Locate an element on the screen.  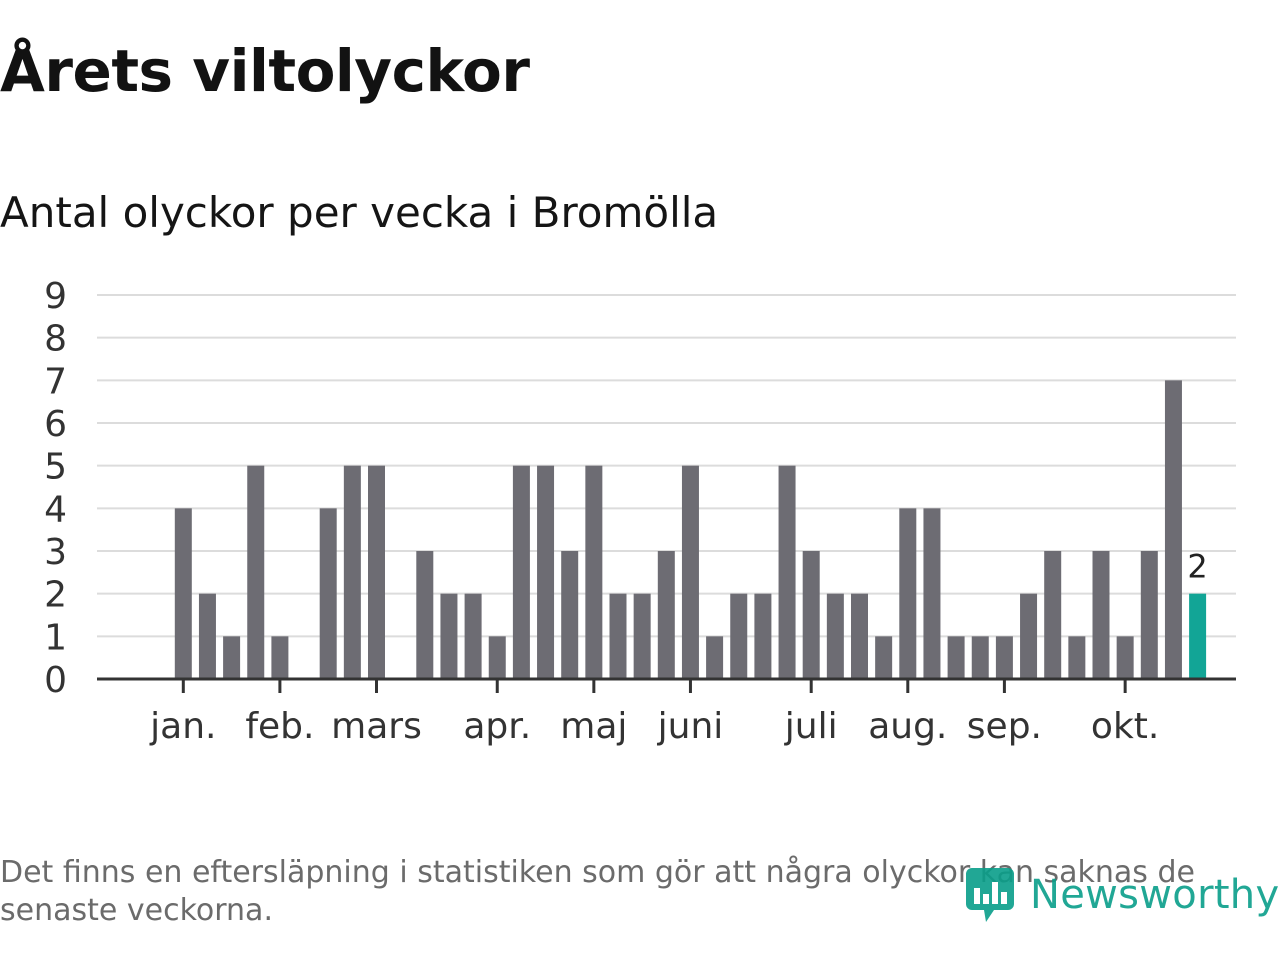
bar-highlight is located at coordinates (1198, 636).